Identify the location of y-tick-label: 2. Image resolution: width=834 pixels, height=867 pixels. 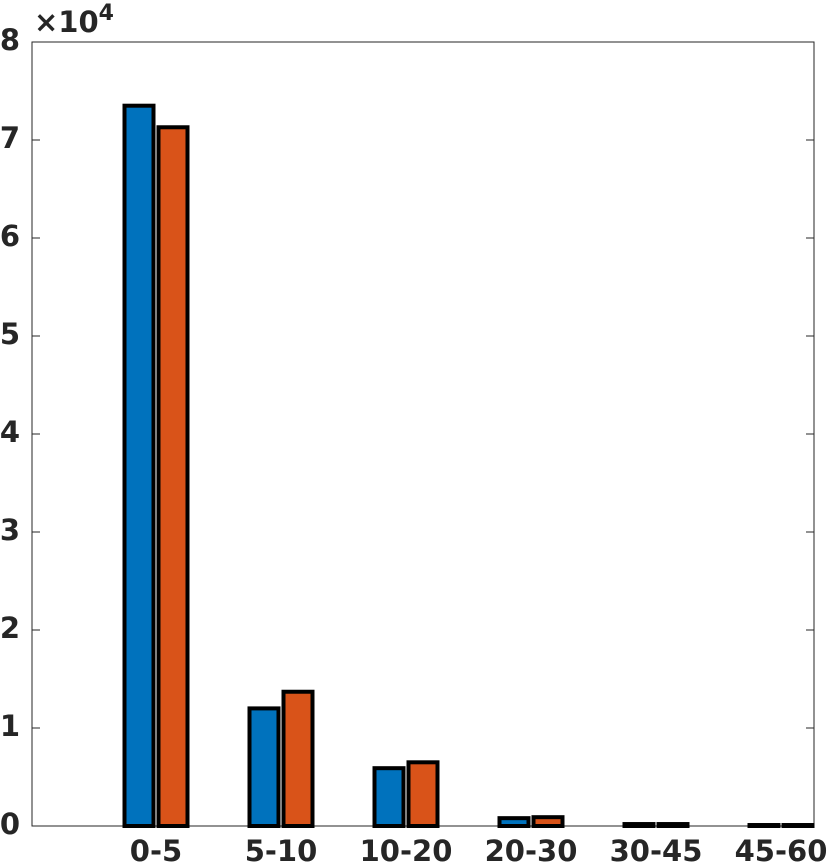
(10, 628).